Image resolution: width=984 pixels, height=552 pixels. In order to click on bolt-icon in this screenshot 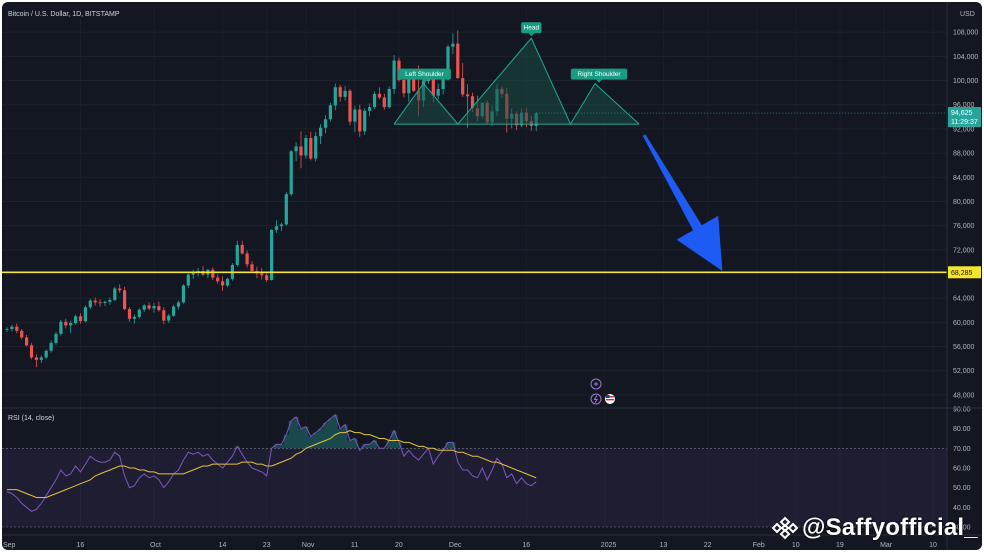, I will do `click(595, 399)`.